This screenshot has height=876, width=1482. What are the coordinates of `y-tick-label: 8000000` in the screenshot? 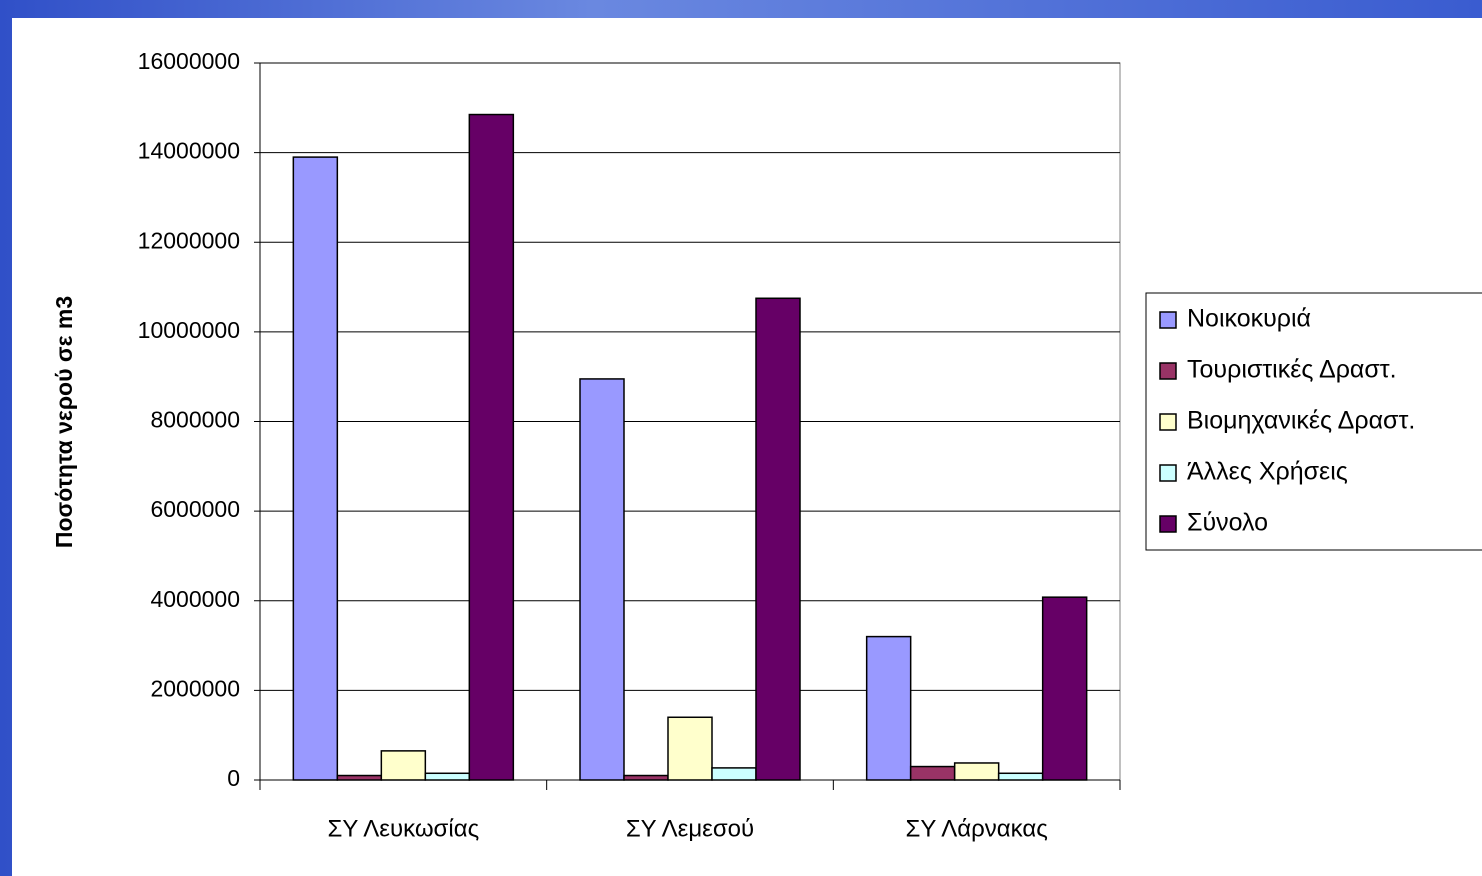 It's located at (195, 420).